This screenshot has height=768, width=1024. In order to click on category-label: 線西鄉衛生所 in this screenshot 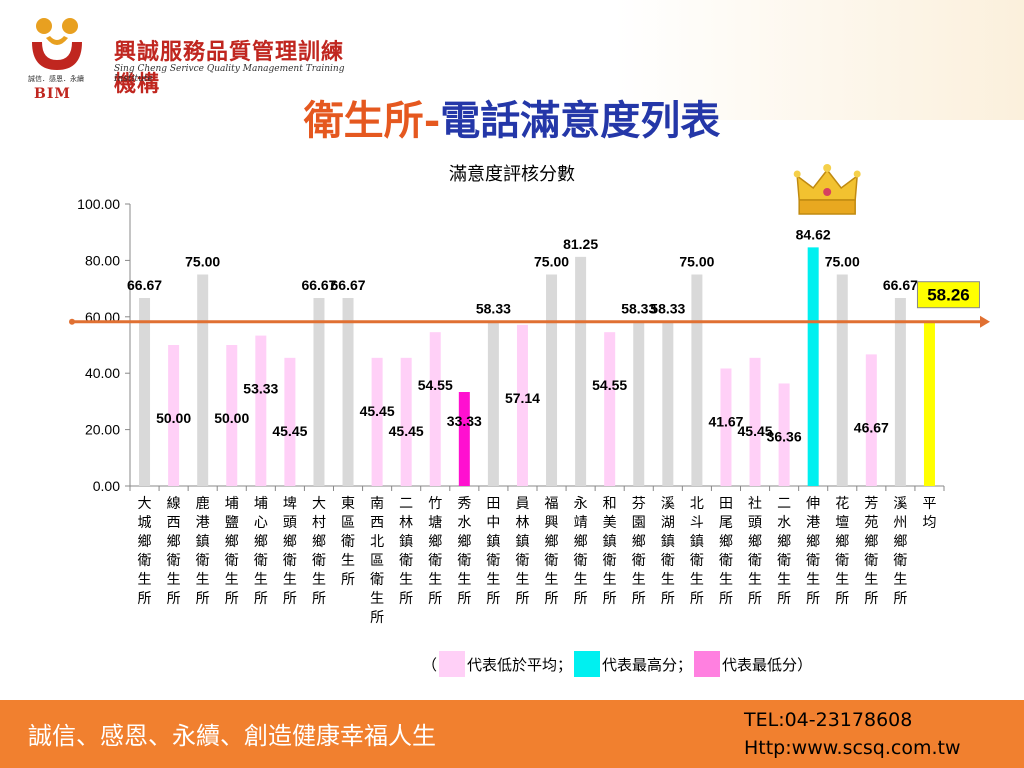, I will do `click(173, 551)`.